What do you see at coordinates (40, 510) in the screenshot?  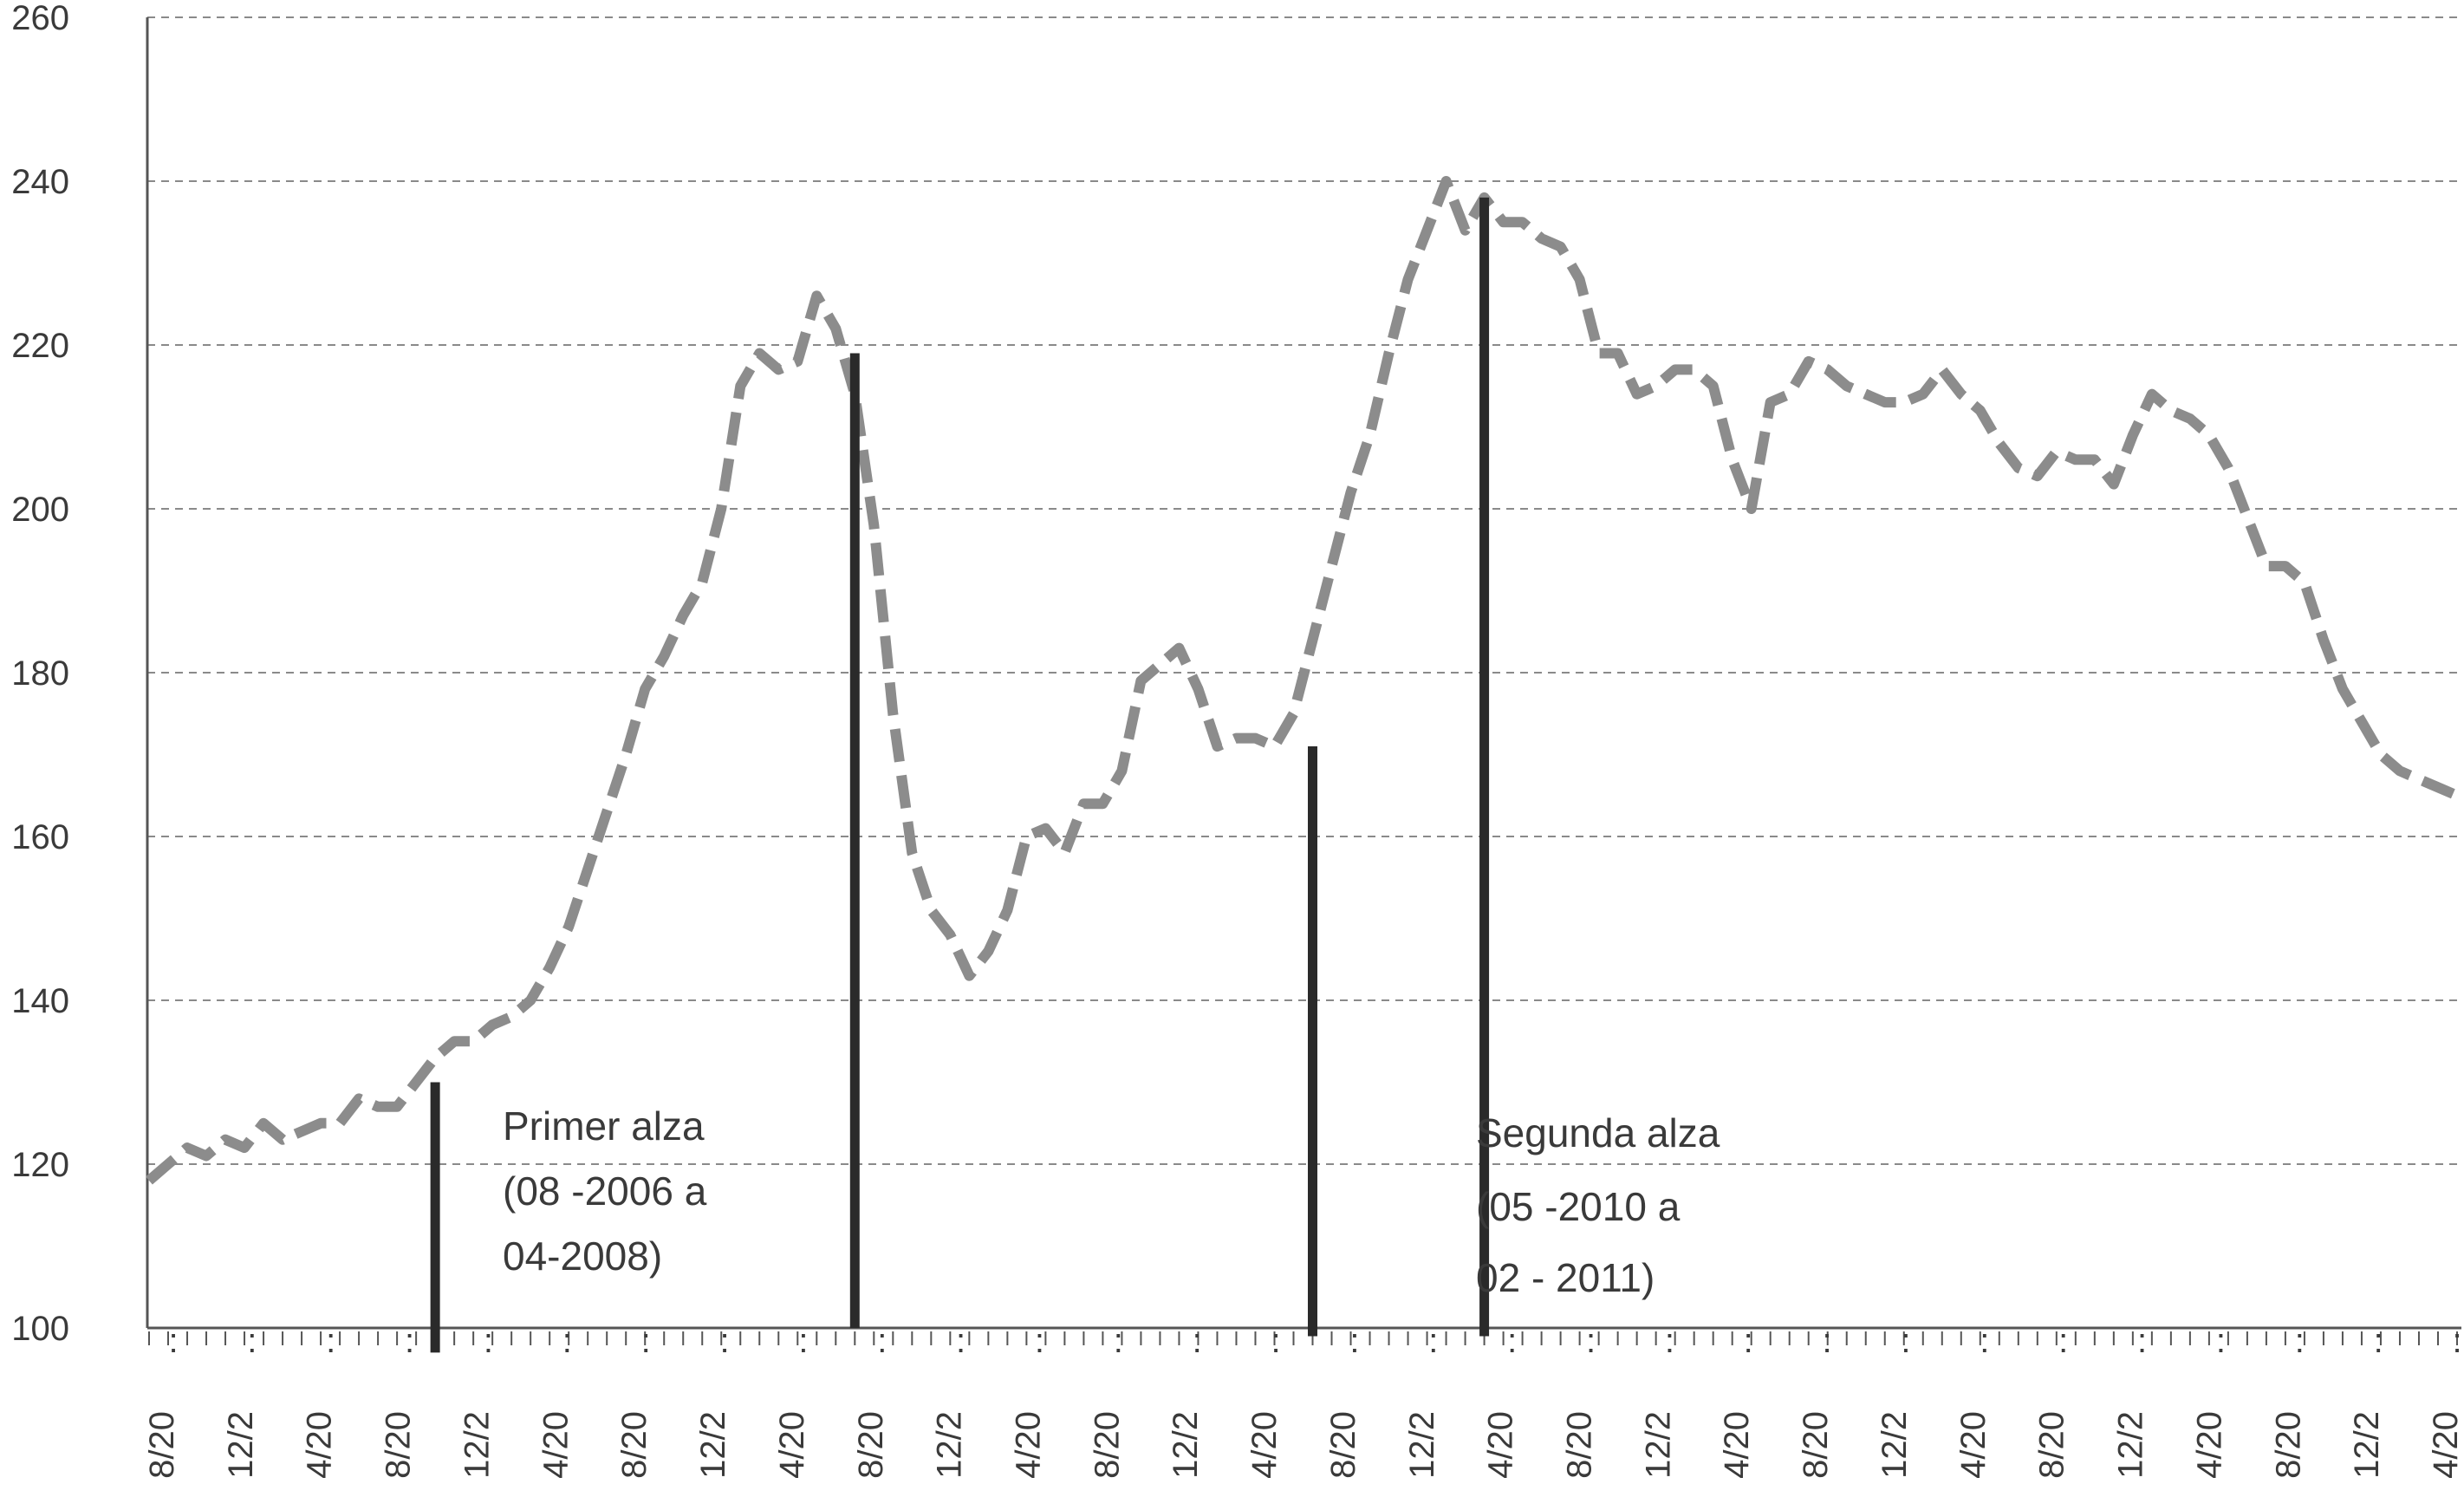 I see `y-tick-label: 200` at bounding box center [40, 510].